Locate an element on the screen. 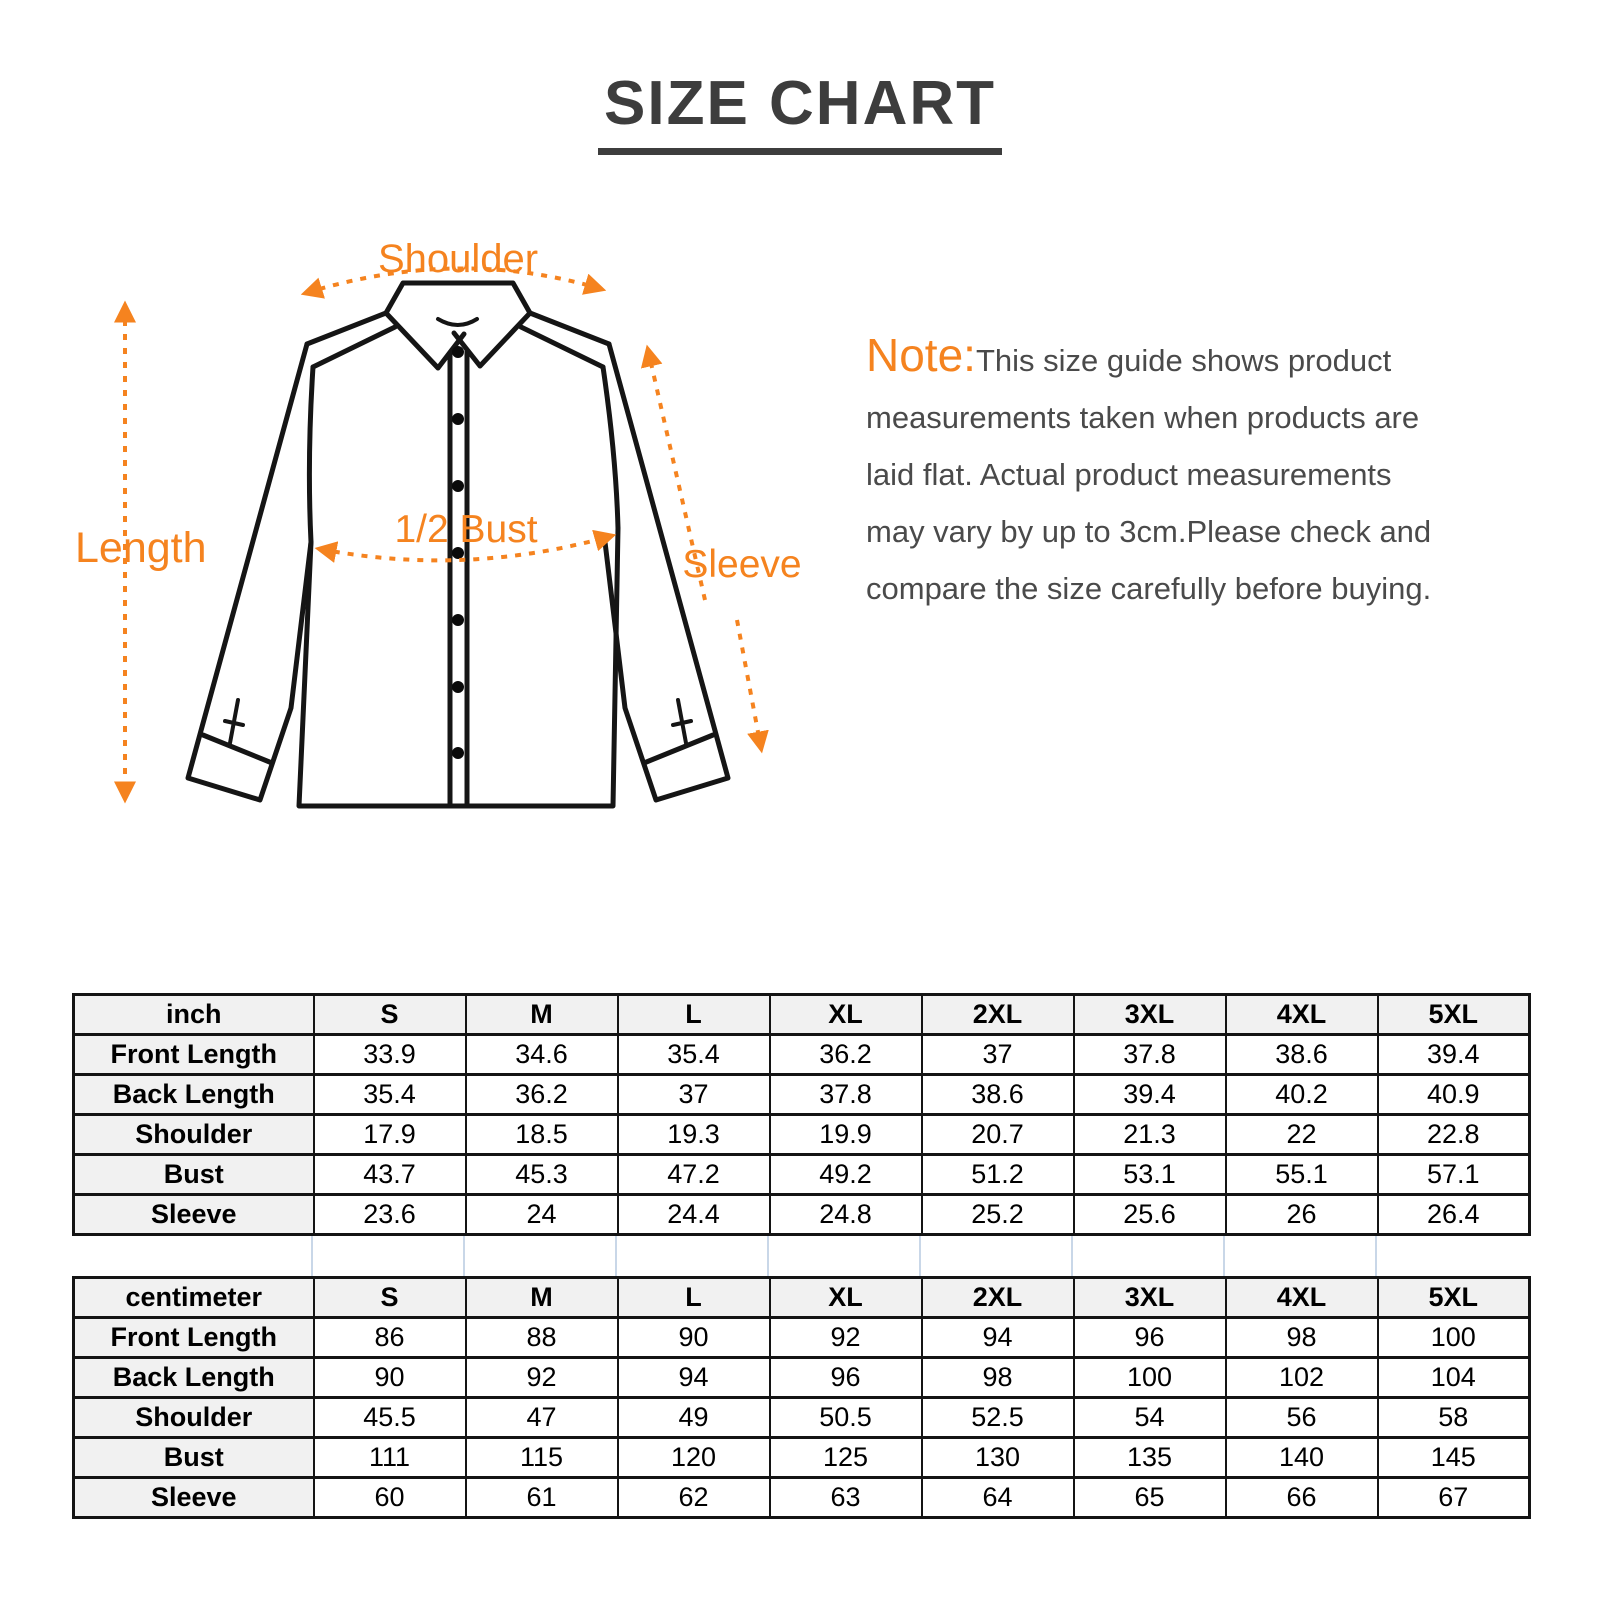 Image resolution: width=1600 pixels, height=1600 pixels. measurement-value-cell: 65 is located at coordinates (1149, 1497).